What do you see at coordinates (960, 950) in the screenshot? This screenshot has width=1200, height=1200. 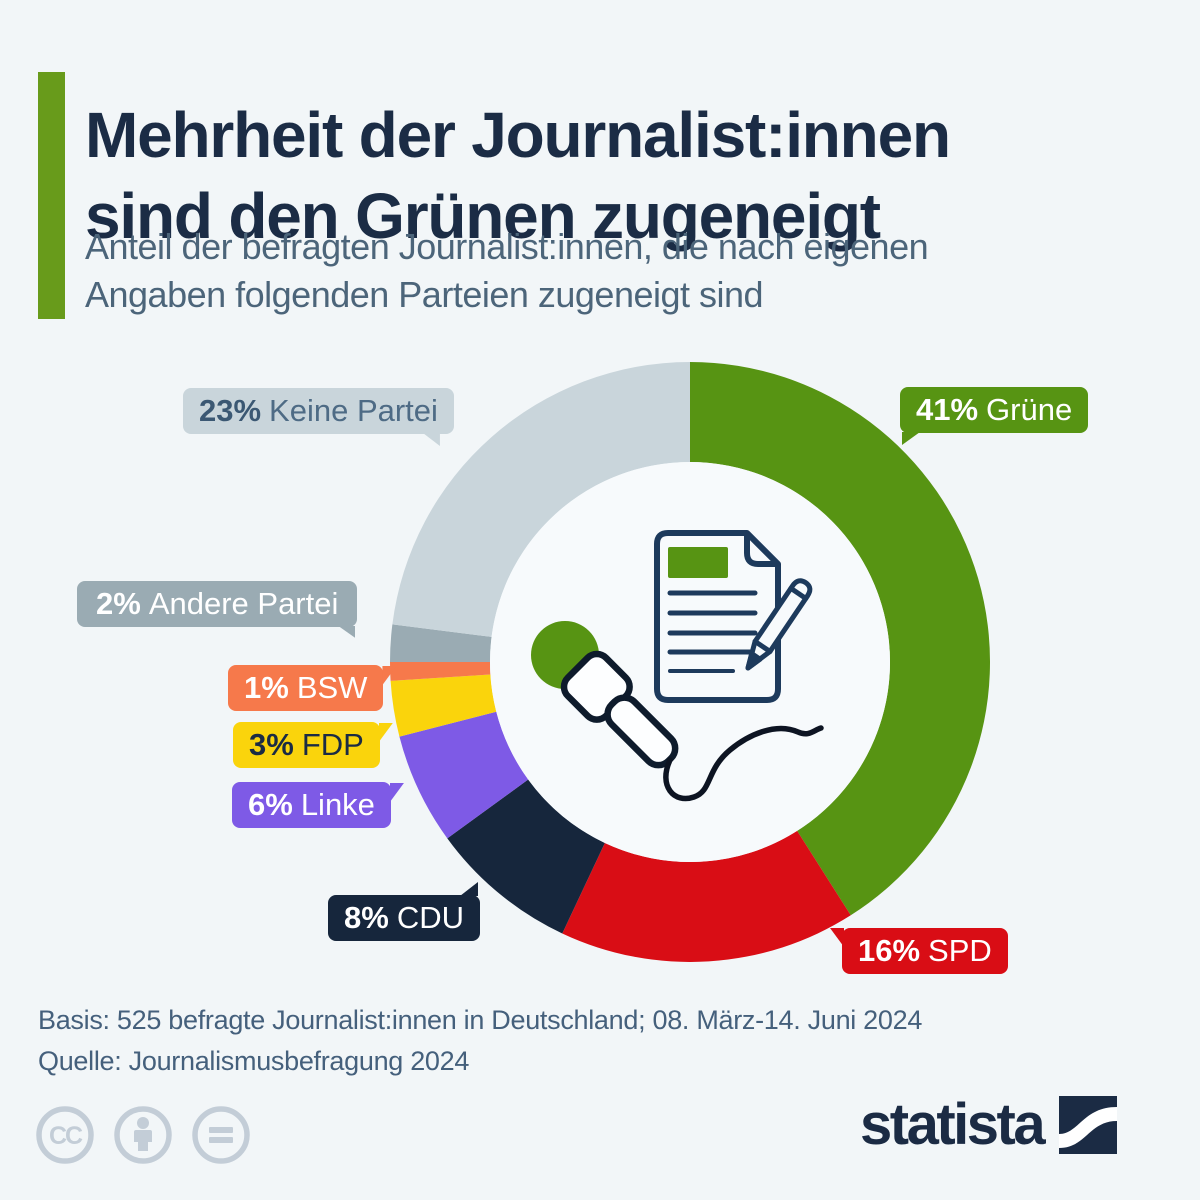 I see `label-spd-name: SPD` at bounding box center [960, 950].